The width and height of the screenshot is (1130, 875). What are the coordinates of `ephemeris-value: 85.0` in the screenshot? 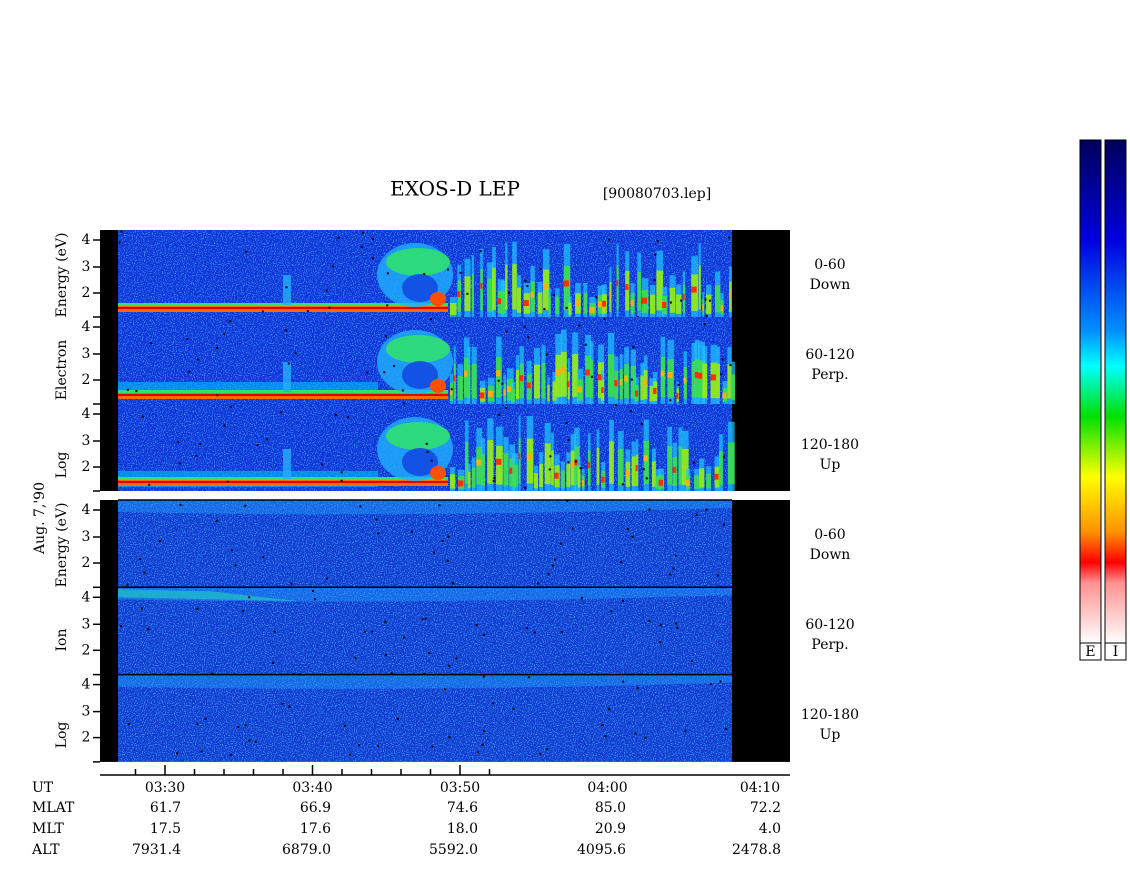 It's located at (610, 808).